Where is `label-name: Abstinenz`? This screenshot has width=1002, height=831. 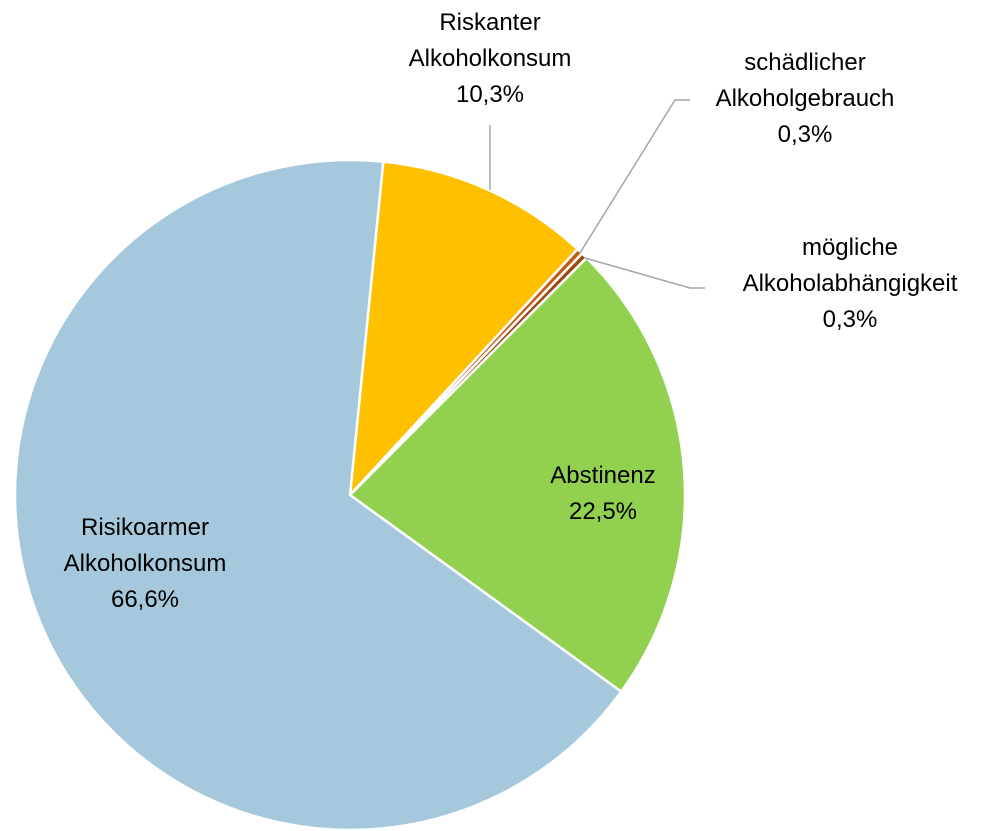
label-name: Abstinenz is located at coordinates (603, 475).